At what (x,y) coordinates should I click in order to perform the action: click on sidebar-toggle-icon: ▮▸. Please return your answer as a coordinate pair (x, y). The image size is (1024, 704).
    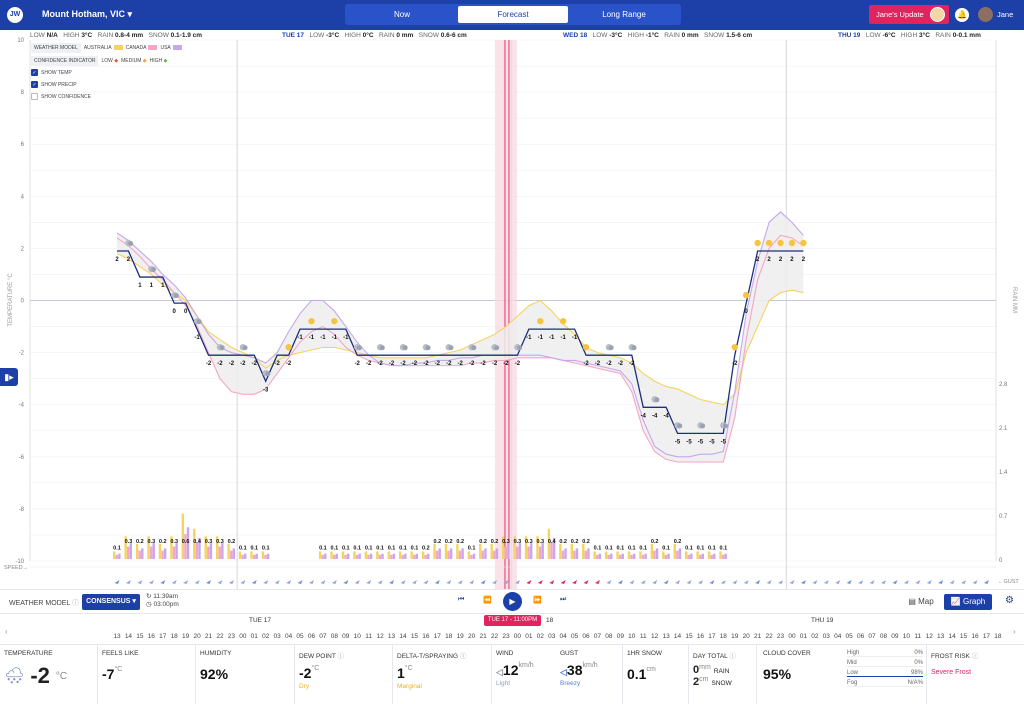
    Looking at the image, I should click on (9, 377).